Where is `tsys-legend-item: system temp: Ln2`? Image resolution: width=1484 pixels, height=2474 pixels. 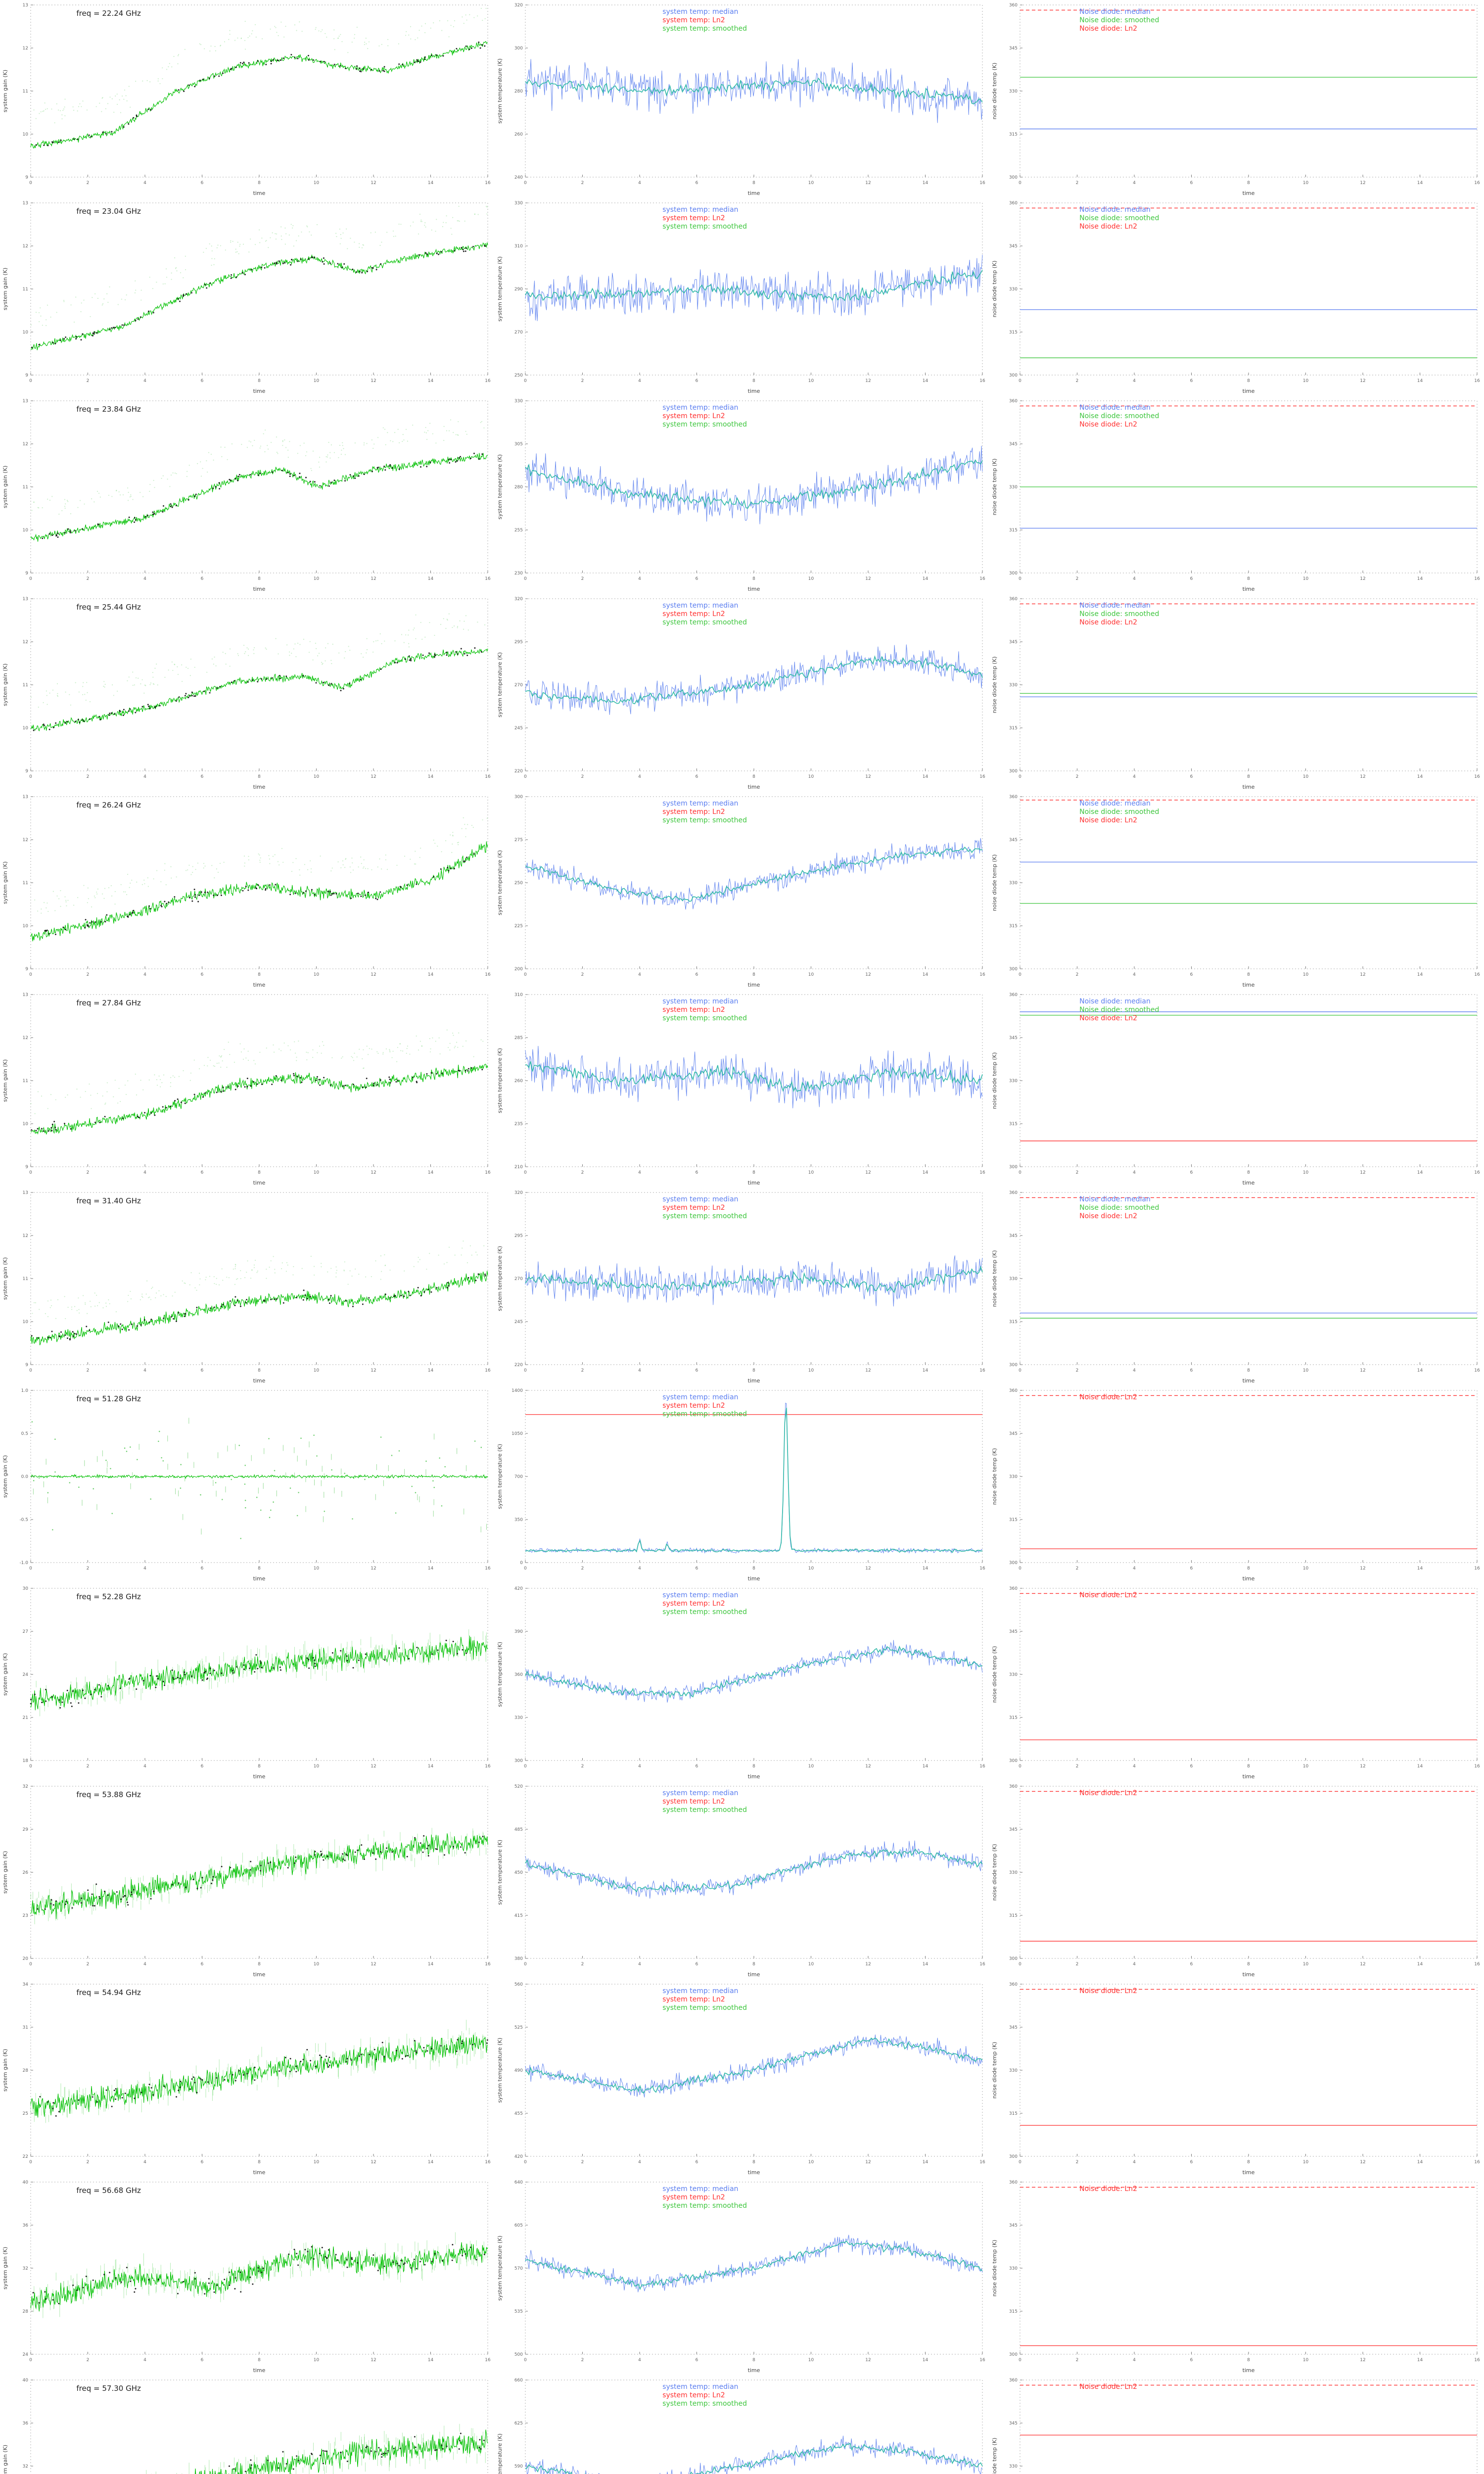
tsys-legend-item: system temp: Ln2 is located at coordinates (693, 2197).